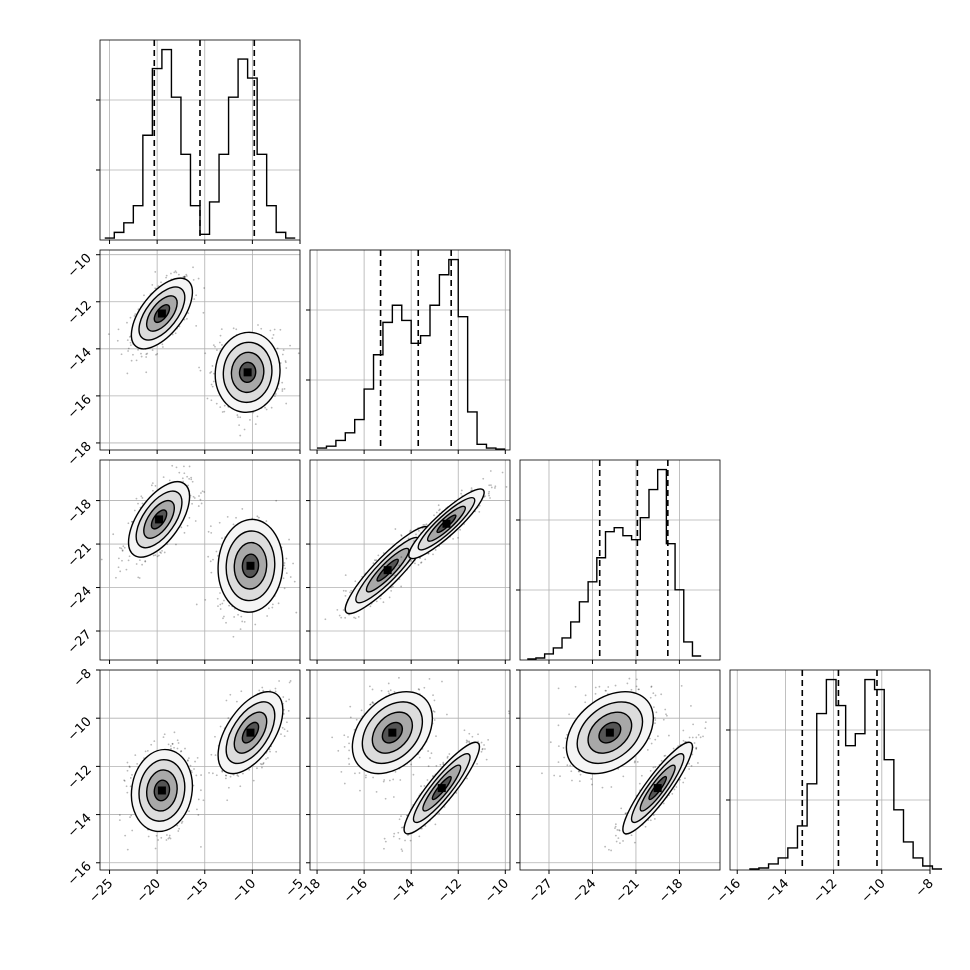  I want to click on scatter-panel-0-3: −16 −14 −12 −10 −8, so click(183, 777).